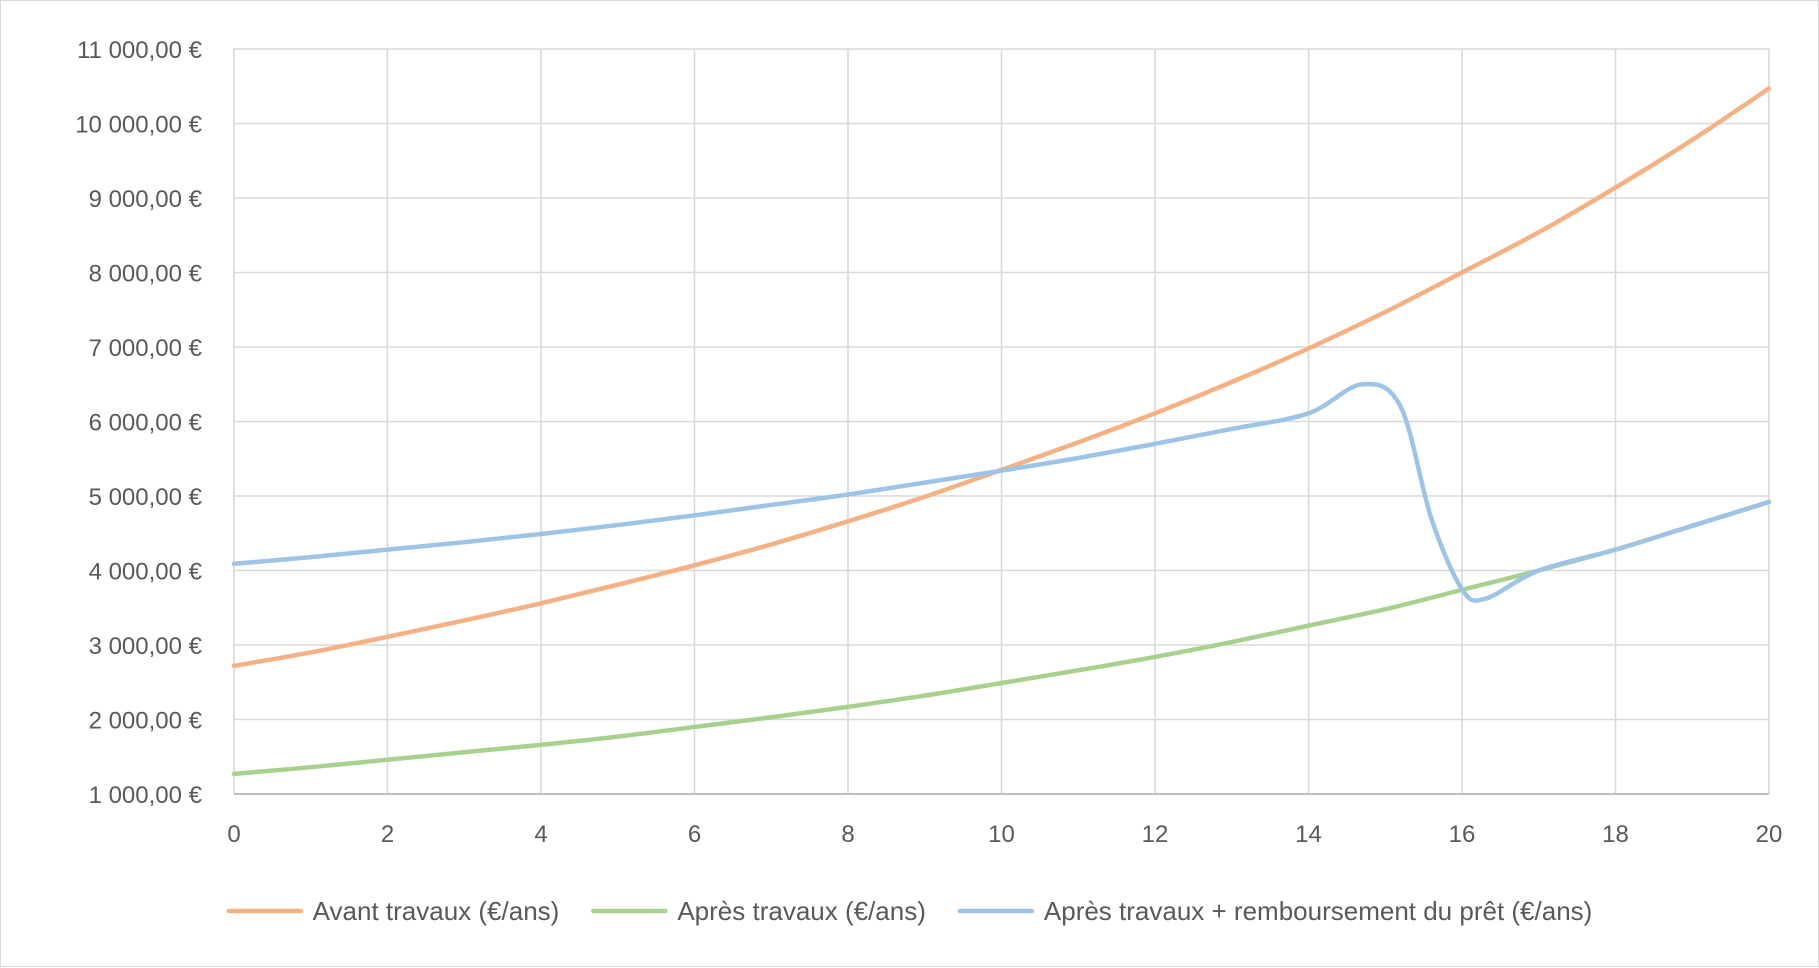 The width and height of the screenshot is (1819, 968). I want to click on legend-item-avant-travaux: Avant travaux (€/ans), so click(393, 911).